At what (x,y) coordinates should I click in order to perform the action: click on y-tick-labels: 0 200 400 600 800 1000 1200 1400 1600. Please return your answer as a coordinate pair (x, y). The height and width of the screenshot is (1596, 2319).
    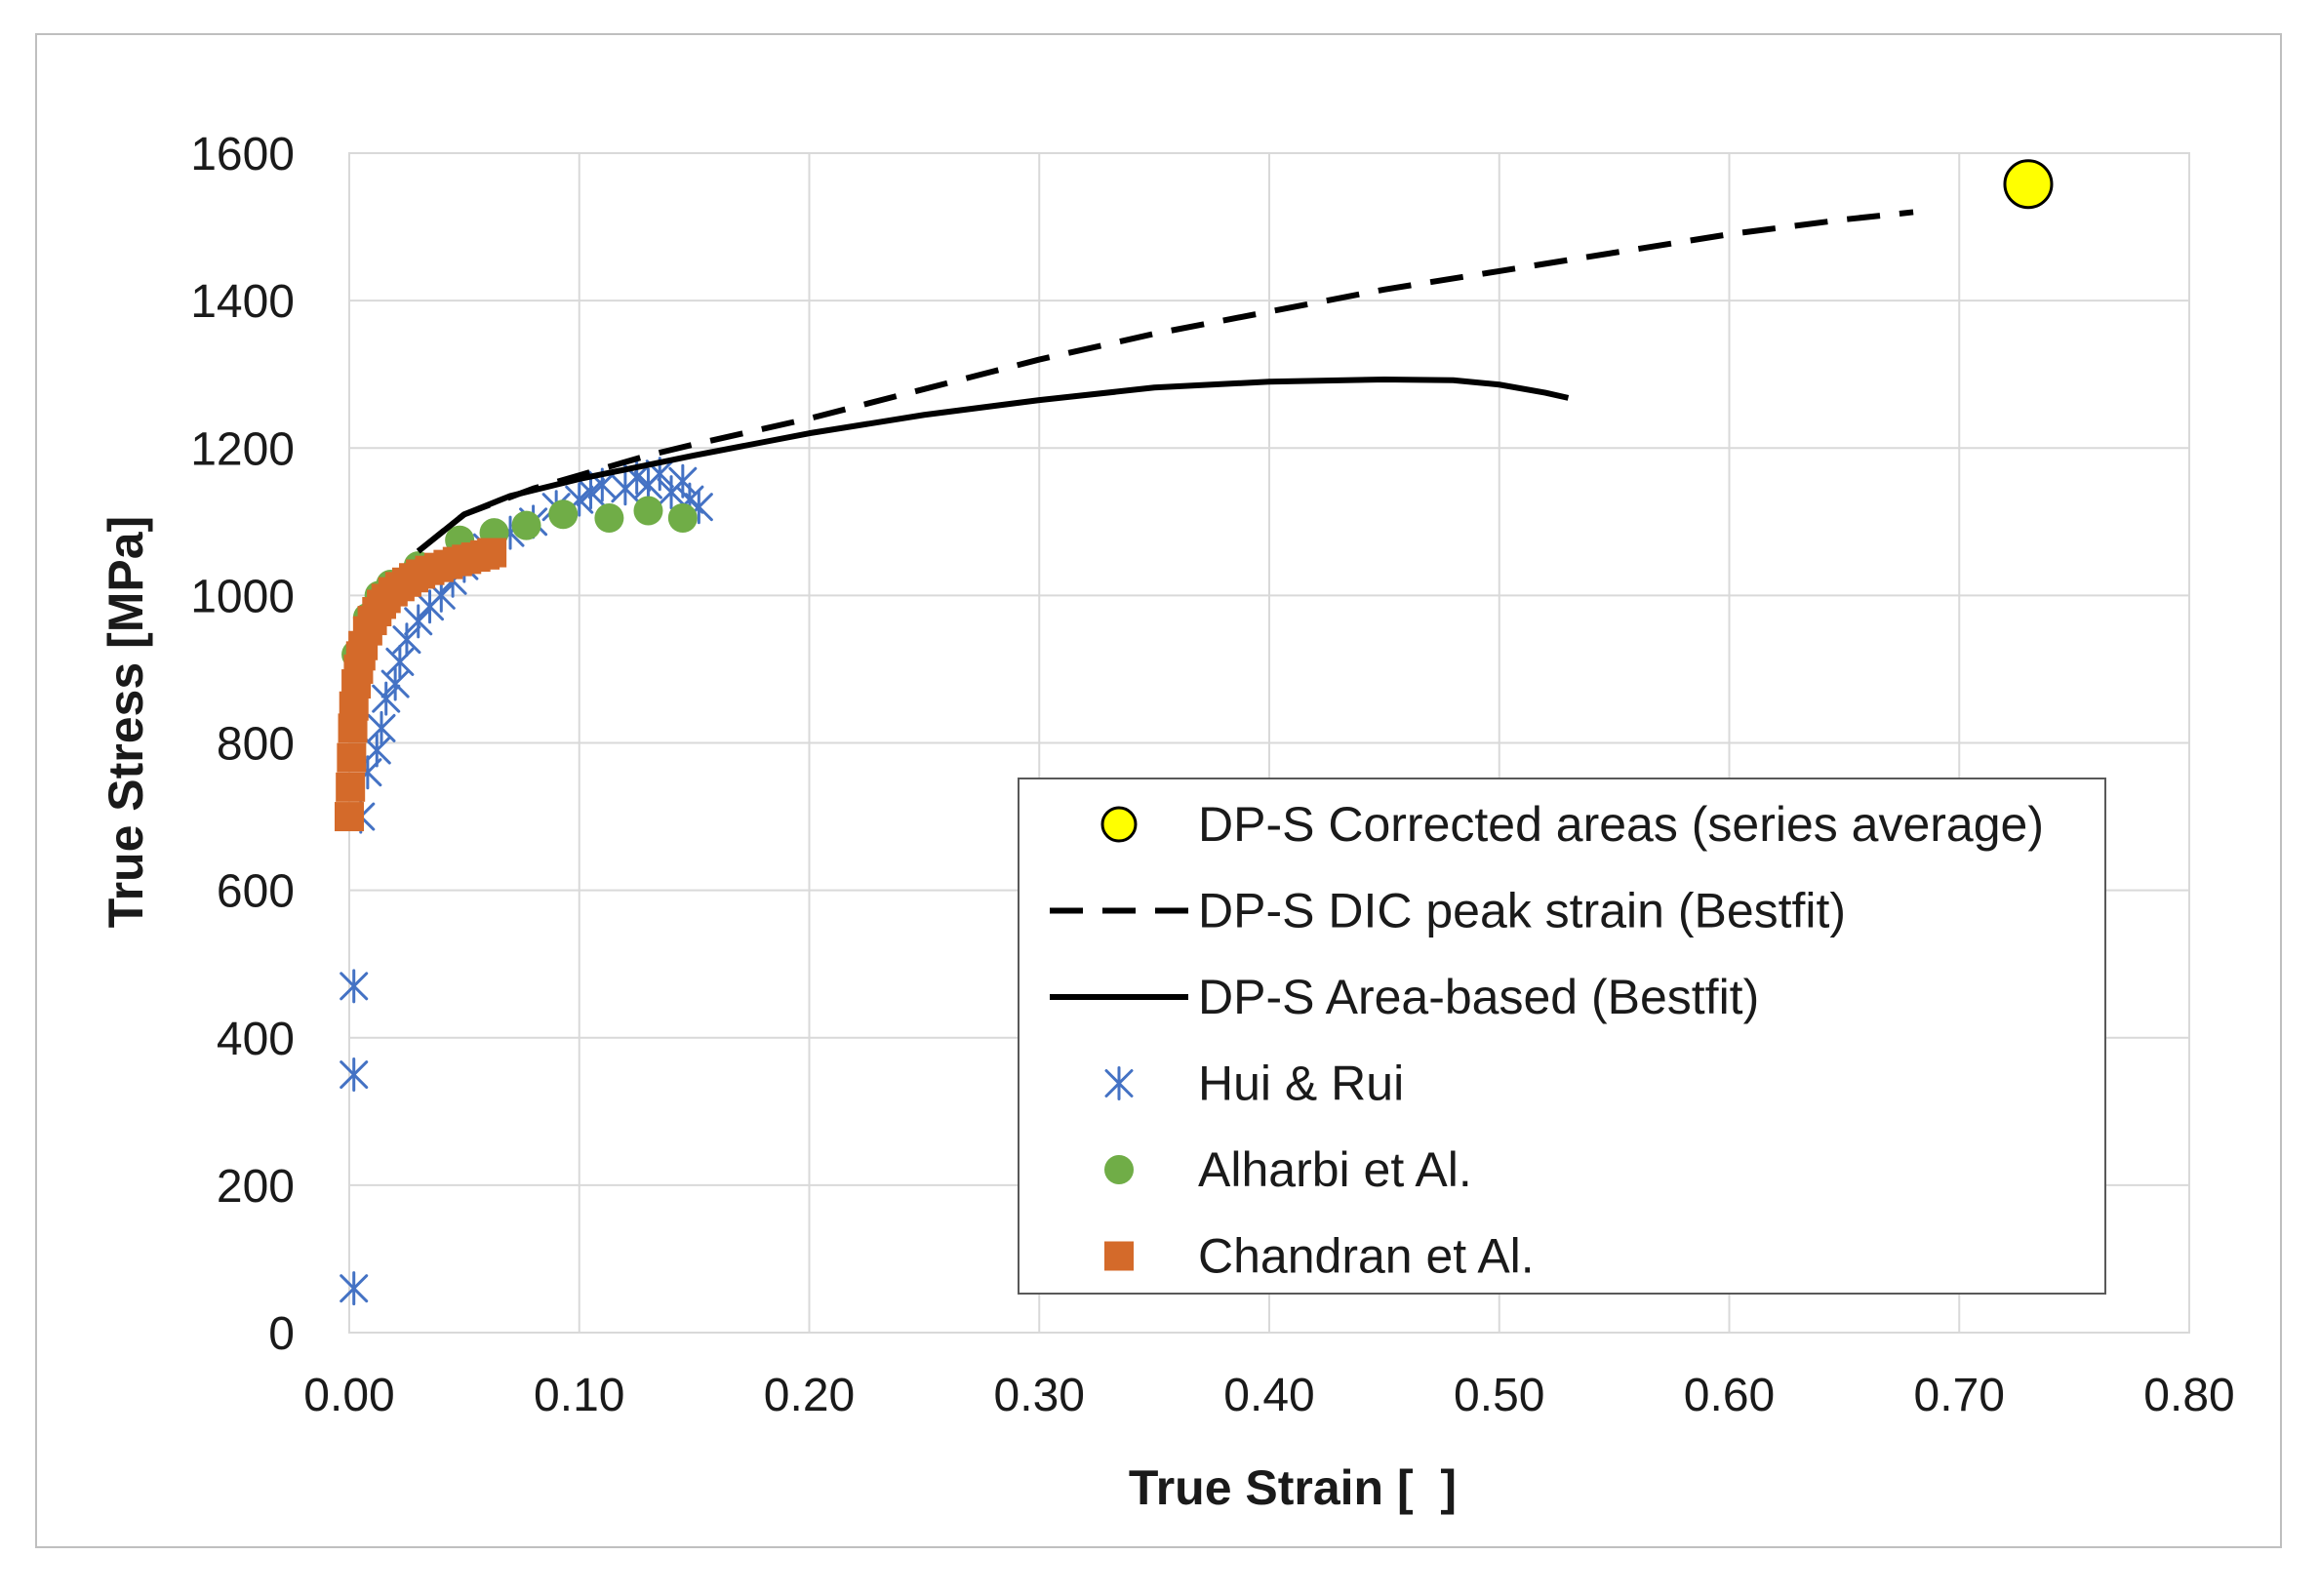
    Looking at the image, I should click on (242, 745).